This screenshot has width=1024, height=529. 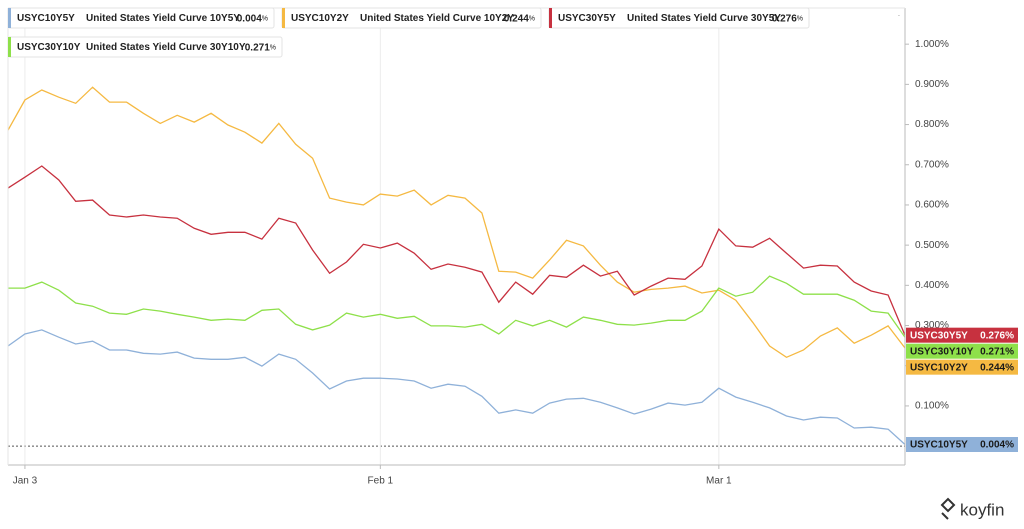 What do you see at coordinates (997, 367) in the screenshot?
I see `value-tag-value: 0.244%` at bounding box center [997, 367].